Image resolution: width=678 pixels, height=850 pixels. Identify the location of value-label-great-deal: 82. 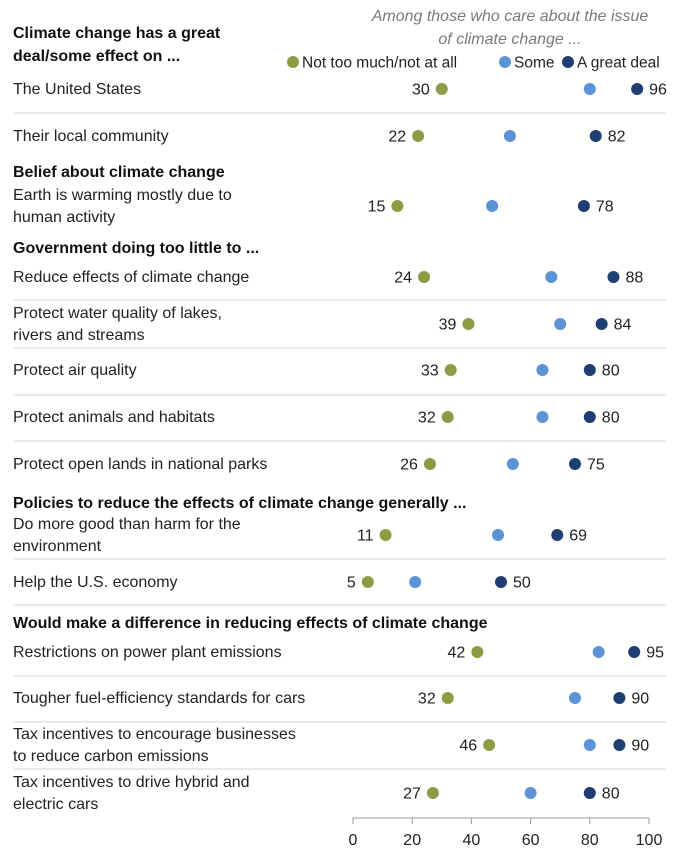
(617, 137).